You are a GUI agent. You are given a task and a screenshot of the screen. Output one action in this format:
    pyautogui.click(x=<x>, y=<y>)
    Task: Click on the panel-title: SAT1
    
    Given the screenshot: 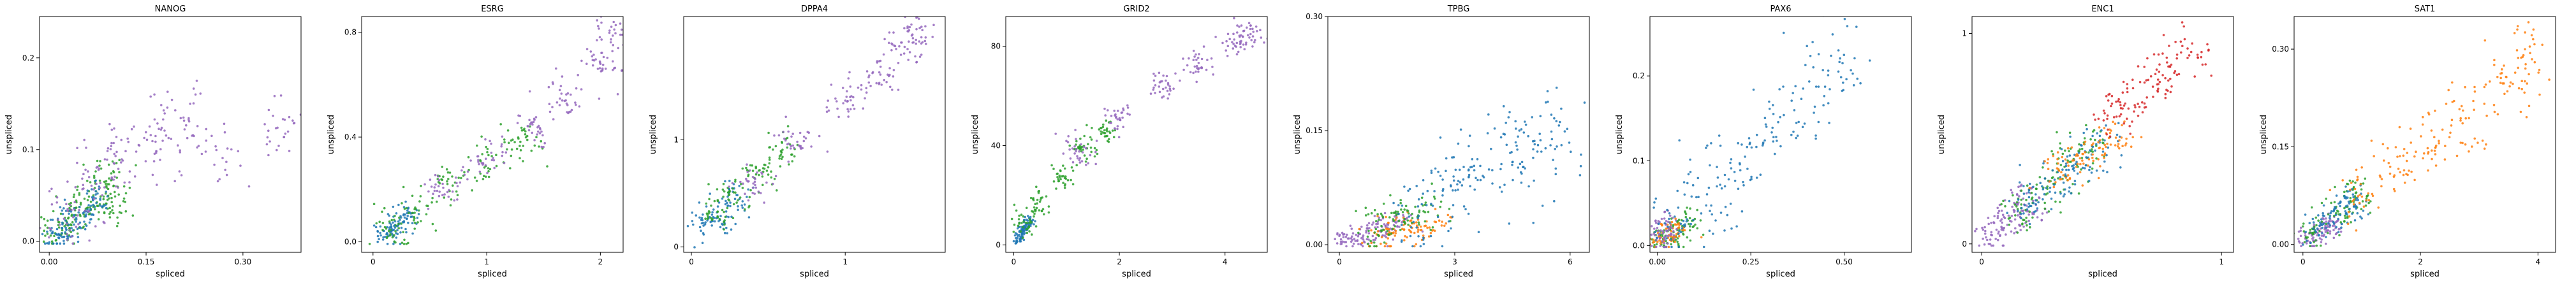 What is the action you would take?
    pyautogui.click(x=2425, y=9)
    